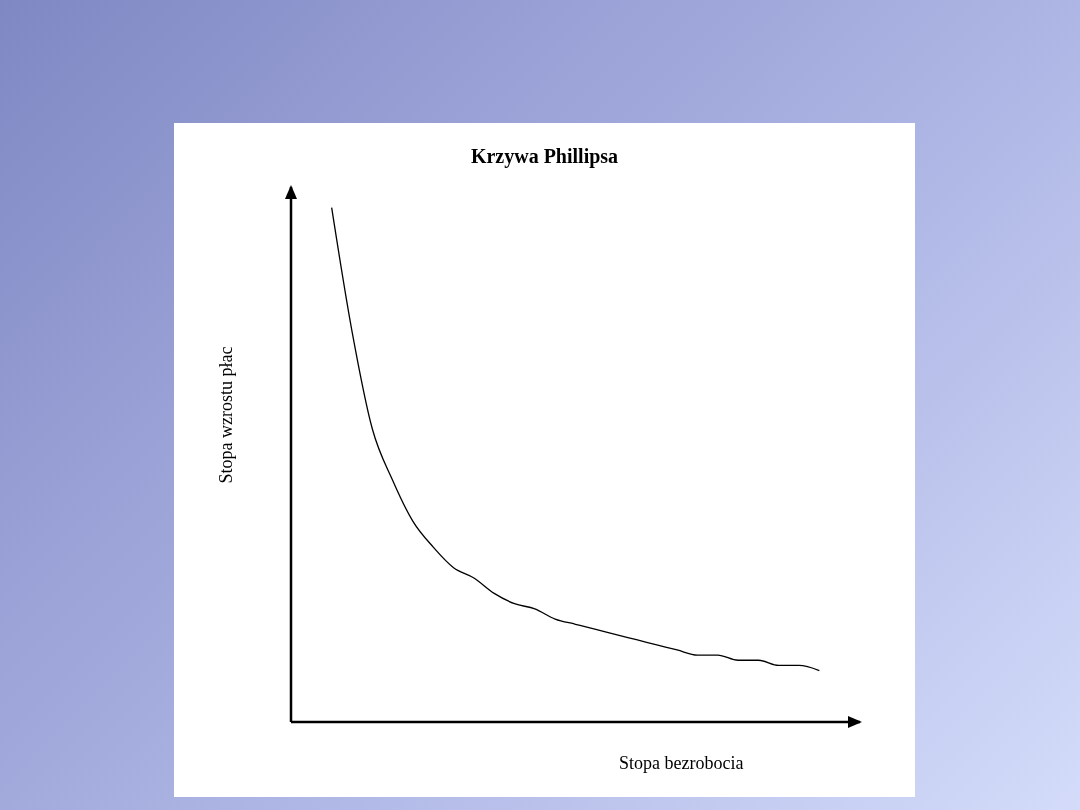 The width and height of the screenshot is (1080, 810). I want to click on y-axis-title: Stopa wzrostu płac, so click(226, 415).